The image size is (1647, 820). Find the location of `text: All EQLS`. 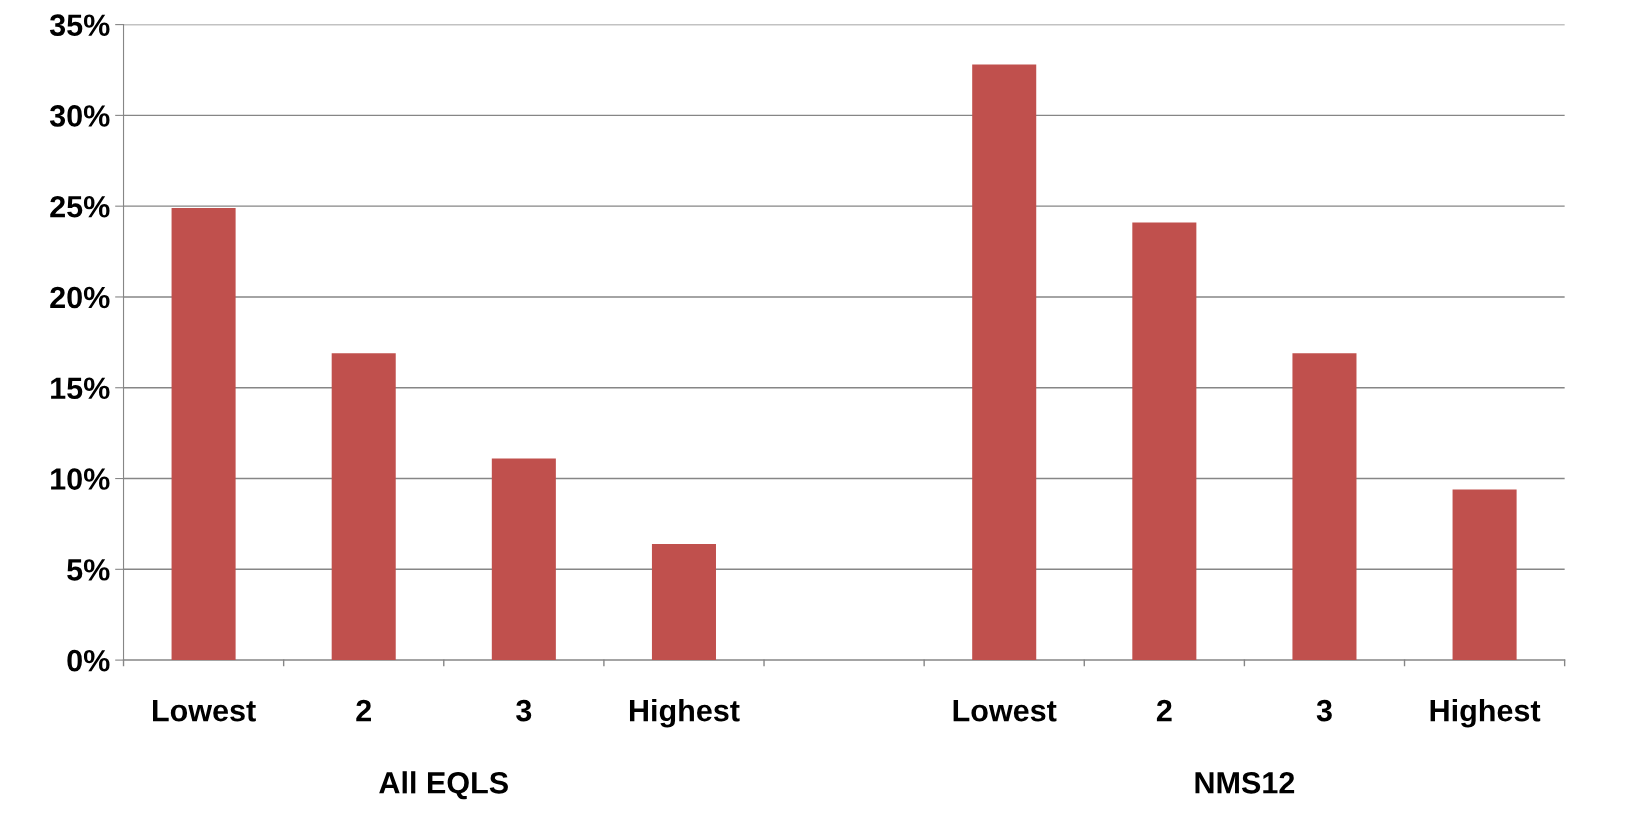

text: All EQLS is located at coordinates (443, 785).